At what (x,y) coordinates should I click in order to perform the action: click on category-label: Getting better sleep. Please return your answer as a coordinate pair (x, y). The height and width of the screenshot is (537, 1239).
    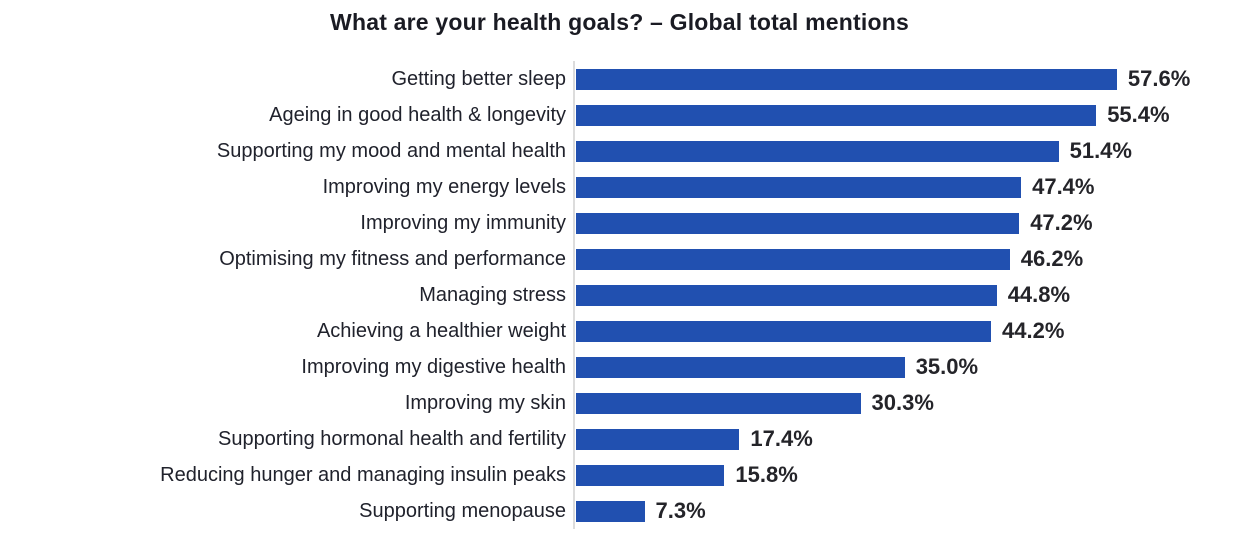
    Looking at the image, I should click on (478, 79).